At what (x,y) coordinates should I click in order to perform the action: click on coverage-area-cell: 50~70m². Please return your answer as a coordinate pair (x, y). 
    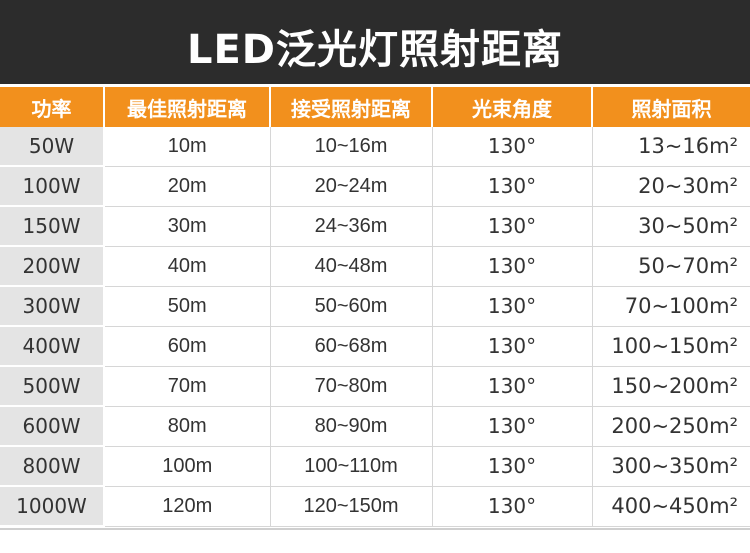
    Looking at the image, I should click on (671, 266).